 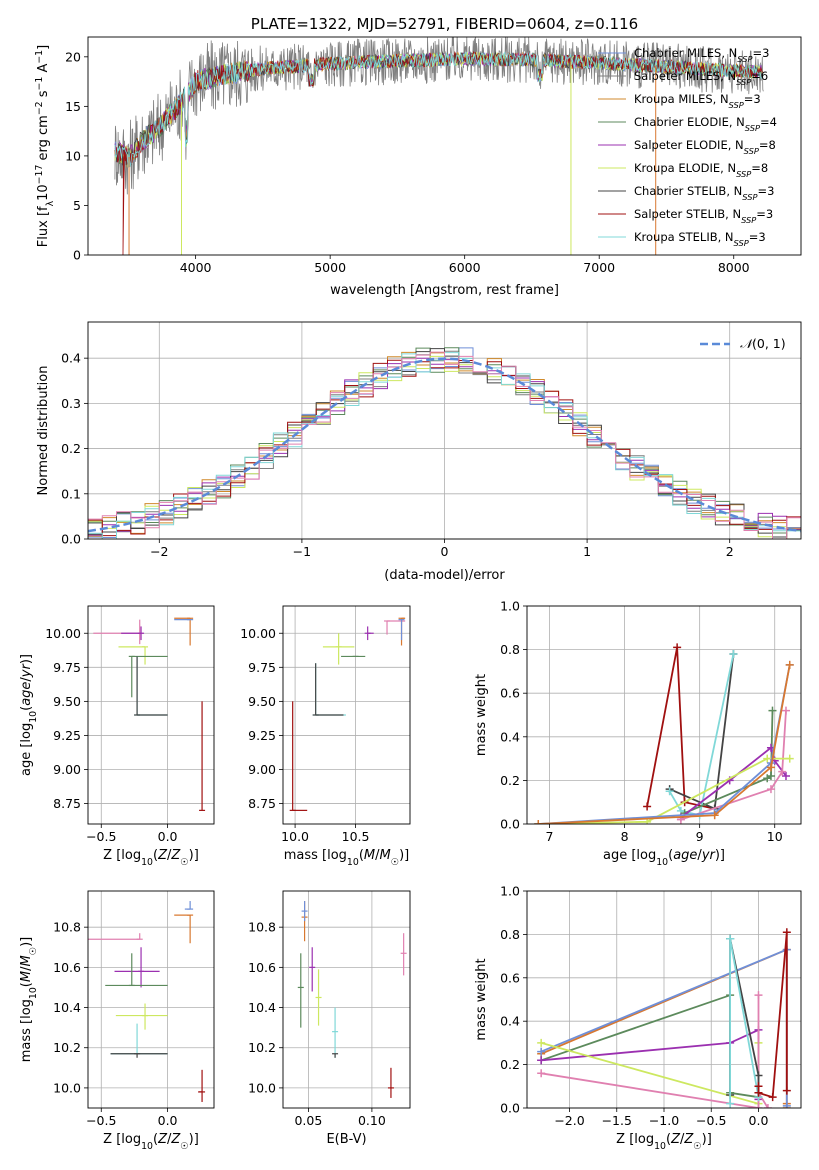 What do you see at coordinates (63, 633) in the screenshot?
I see `y-tick-label: 10.00` at bounding box center [63, 633].